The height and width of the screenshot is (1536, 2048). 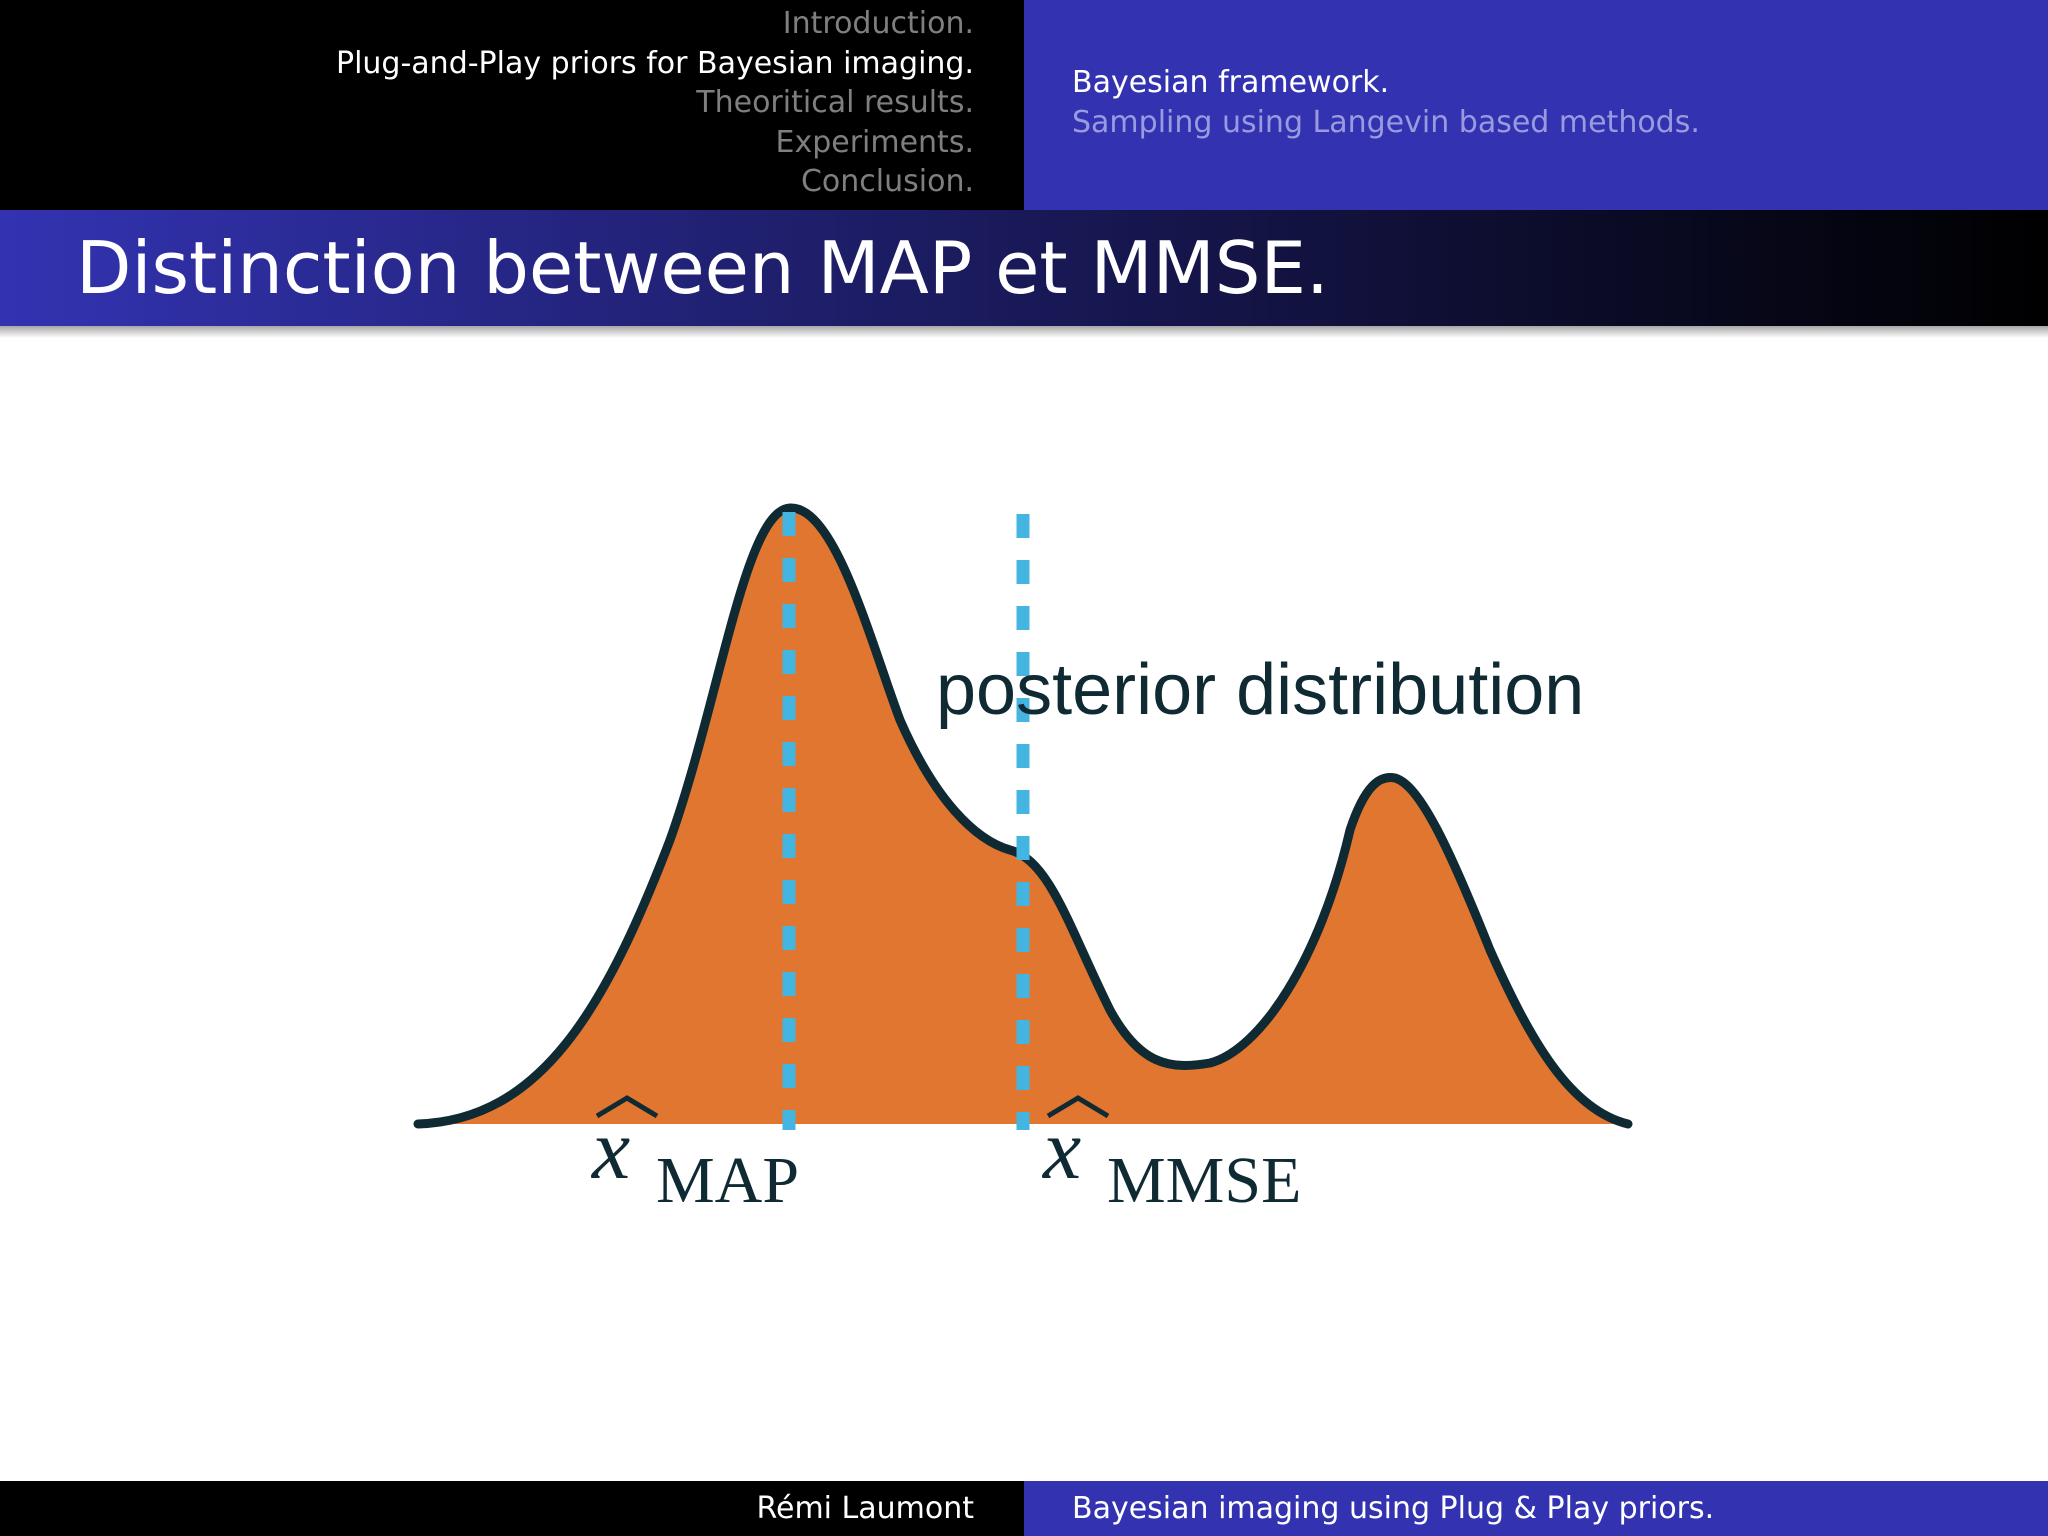 What do you see at coordinates (1231, 82) in the screenshot?
I see `subsection-link-bayesian-framework: Bayesian framework.` at bounding box center [1231, 82].